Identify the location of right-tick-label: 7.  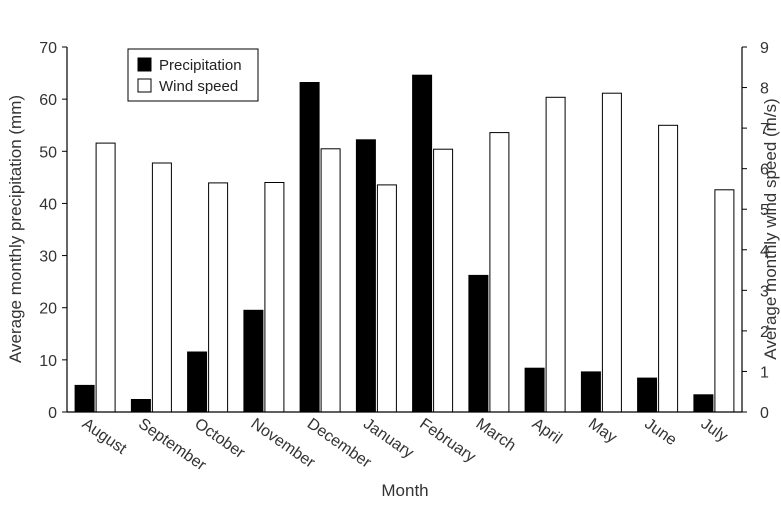
(764, 129).